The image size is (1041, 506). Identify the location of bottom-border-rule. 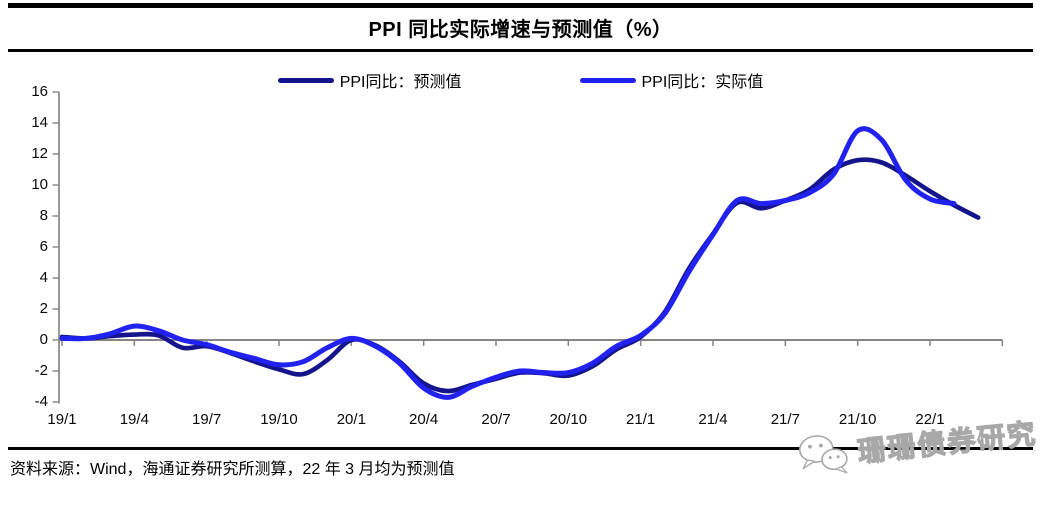
(520, 448).